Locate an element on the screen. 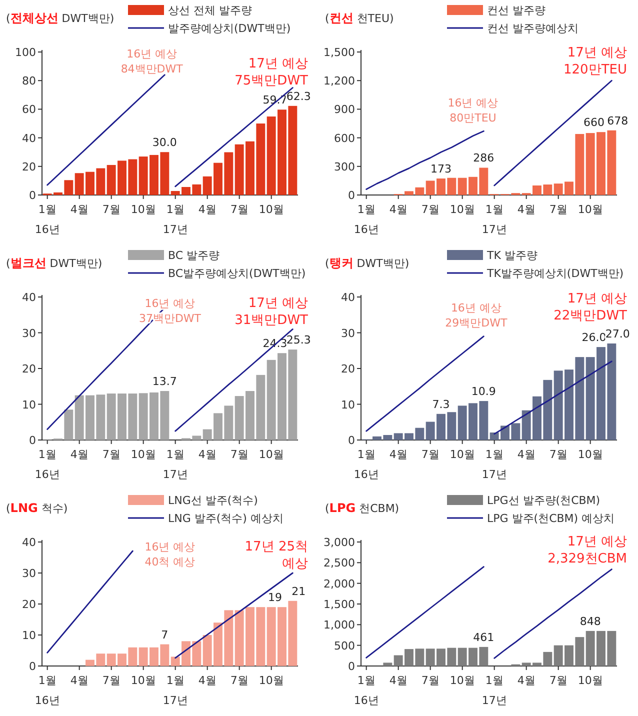  annotation: 17년 예상 31백만DWT is located at coordinates (271, 312).